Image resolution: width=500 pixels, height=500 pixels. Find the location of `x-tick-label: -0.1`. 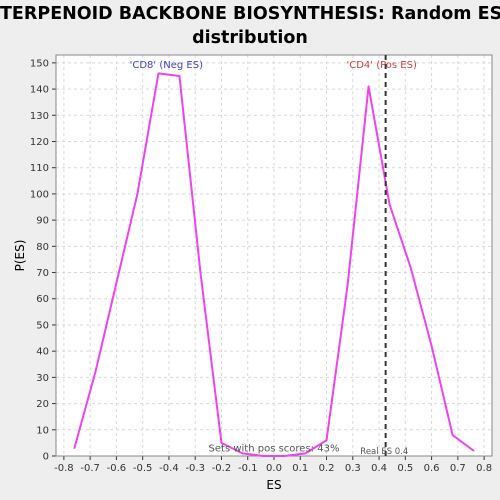

x-tick-label: -0.1 is located at coordinates (248, 468).